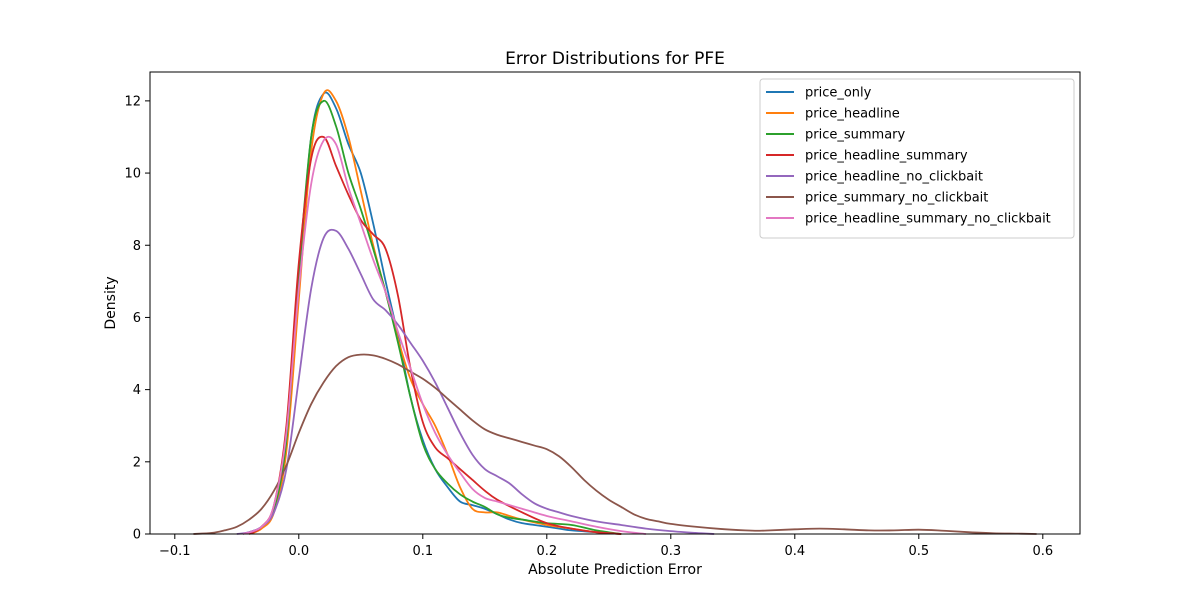 This screenshot has width=1200, height=600. What do you see at coordinates (886, 156) in the screenshot?
I see `legend-entry-label: price_headline_summary` at bounding box center [886, 156].